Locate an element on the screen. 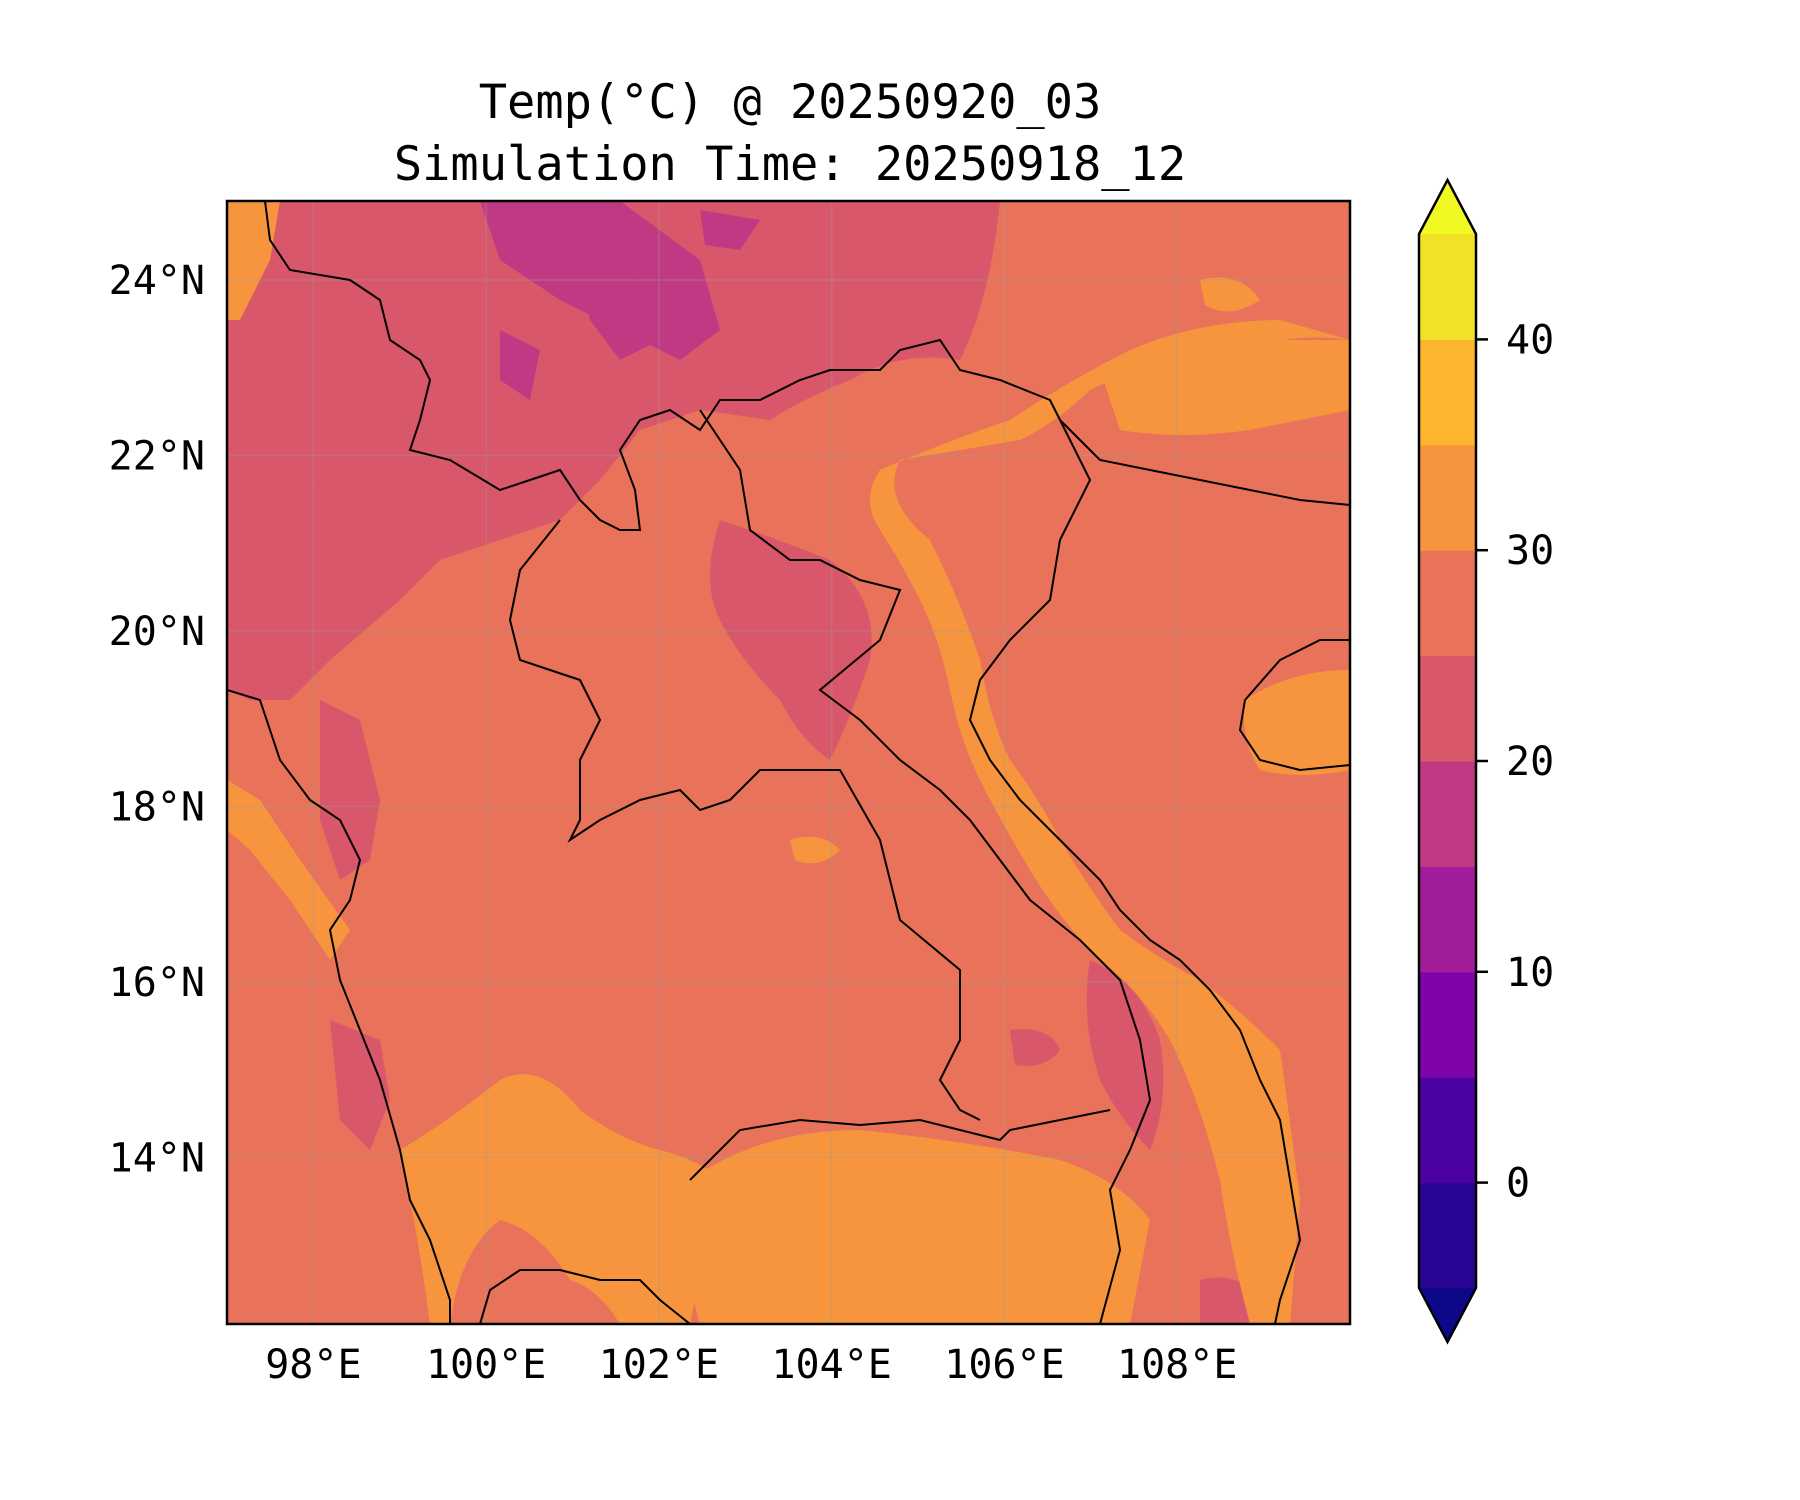  colorbar-tick-label-3: 30 is located at coordinates (1530, 551).